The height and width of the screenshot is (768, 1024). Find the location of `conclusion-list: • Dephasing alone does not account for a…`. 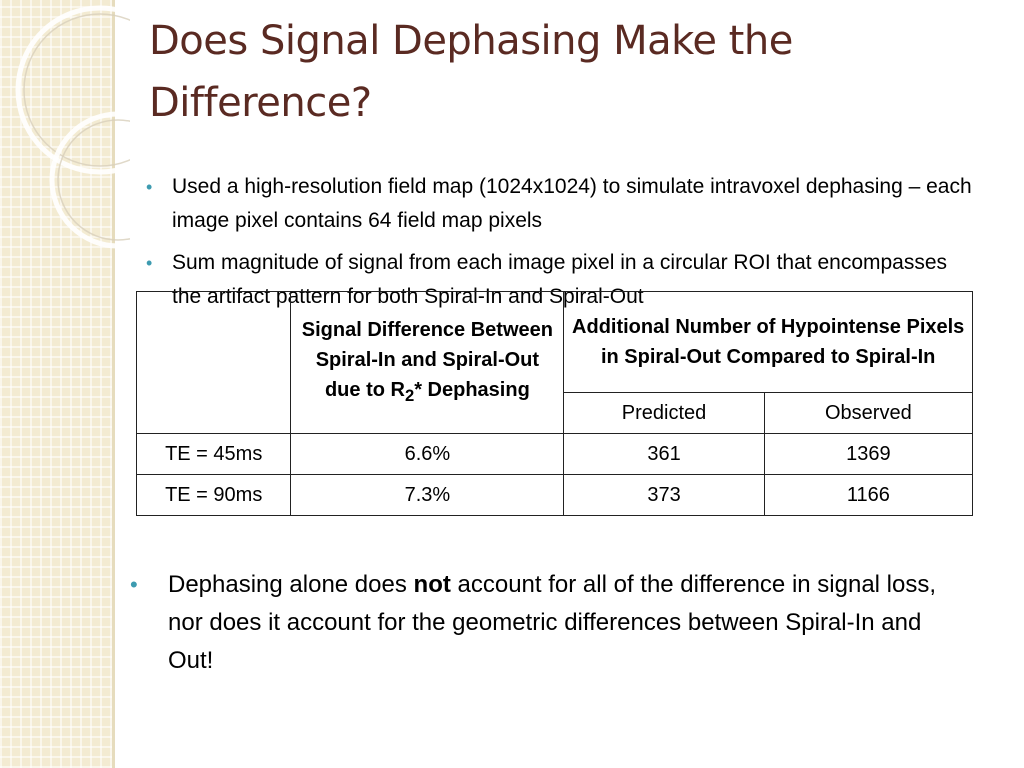

conclusion-list: • Dephasing alone does not account for a… is located at coordinates (550, 623).